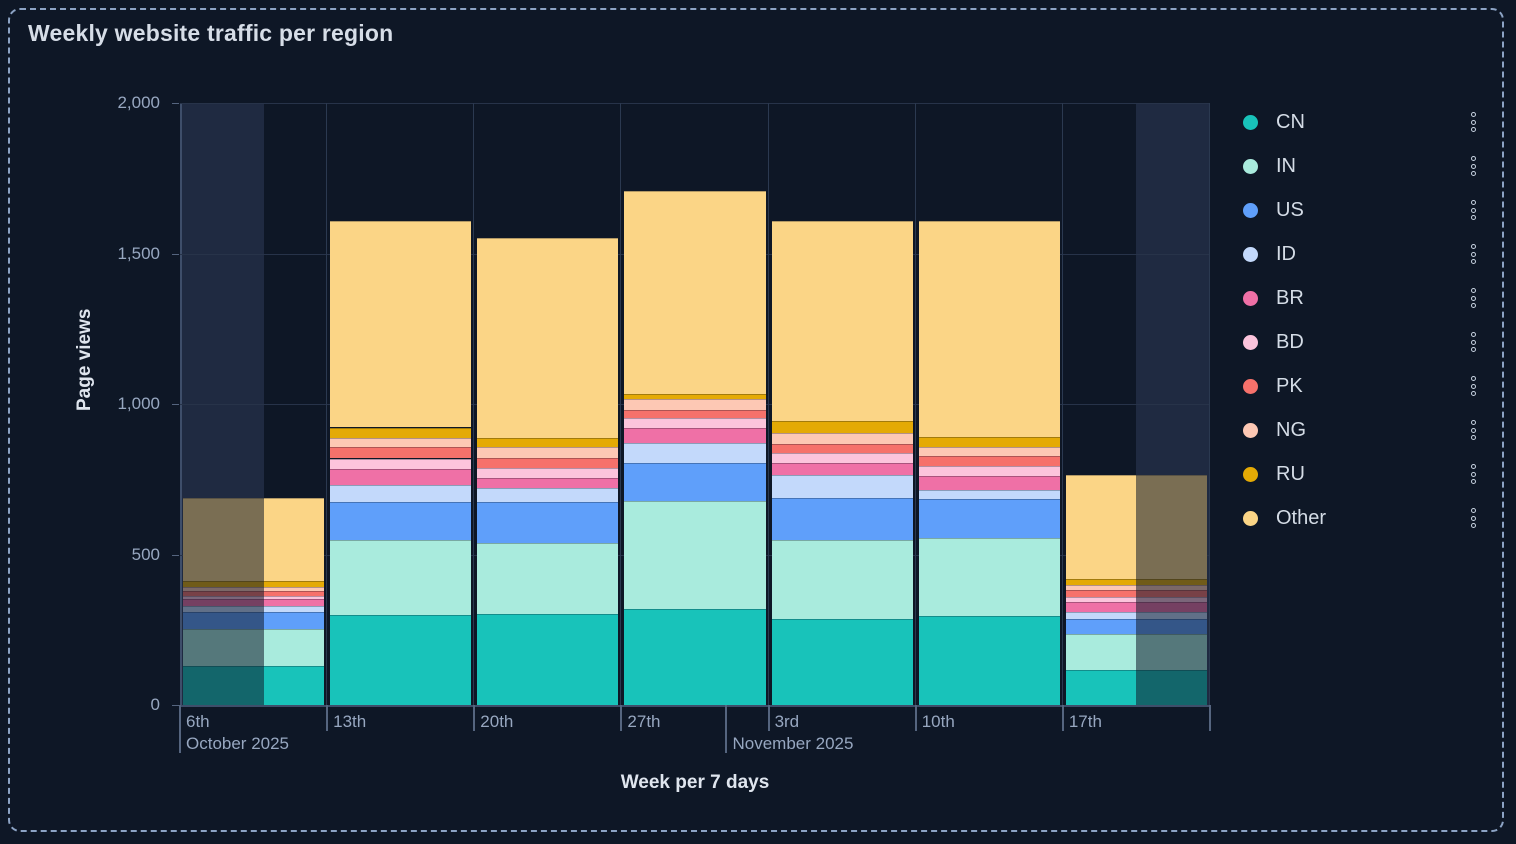 This screenshot has height=844, width=1516. I want to click on legend-item-IN: IN, so click(1363, 166).